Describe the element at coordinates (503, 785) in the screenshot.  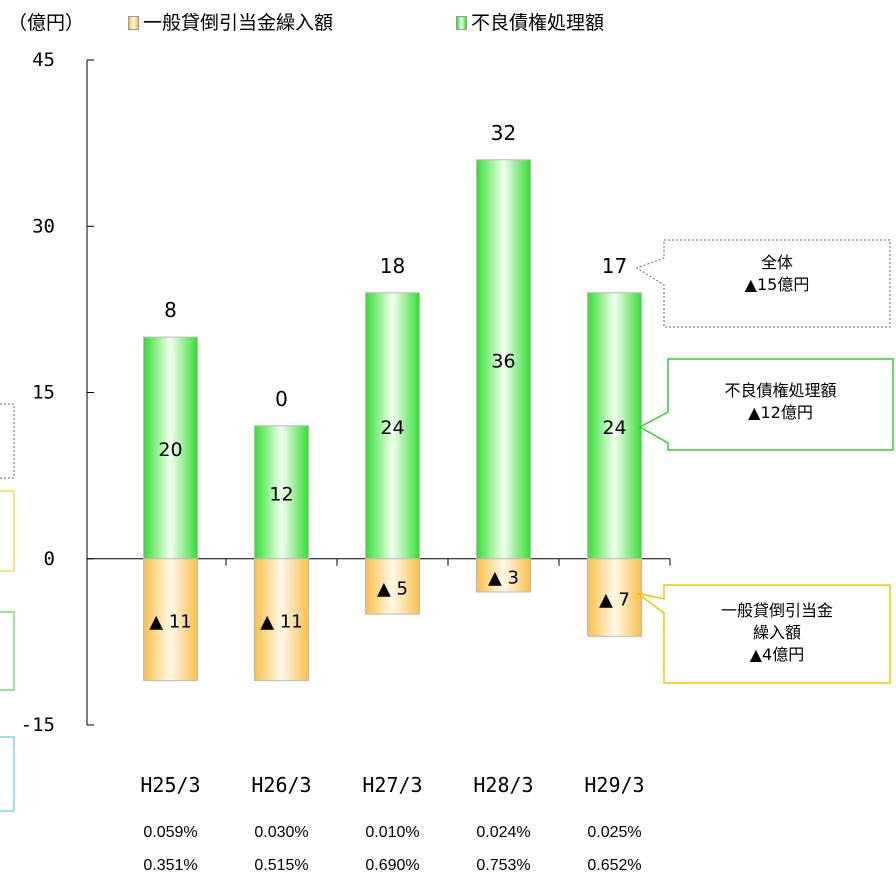
I see `x-category-label: H28/3` at that location.